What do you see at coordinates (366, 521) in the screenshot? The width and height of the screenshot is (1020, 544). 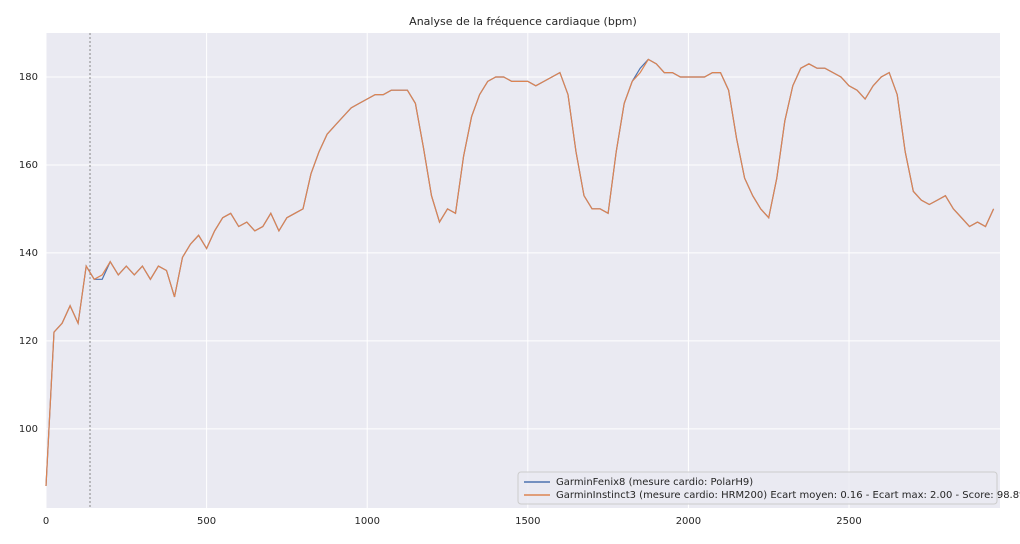 I see `x-tick-label: 1000` at bounding box center [366, 521].